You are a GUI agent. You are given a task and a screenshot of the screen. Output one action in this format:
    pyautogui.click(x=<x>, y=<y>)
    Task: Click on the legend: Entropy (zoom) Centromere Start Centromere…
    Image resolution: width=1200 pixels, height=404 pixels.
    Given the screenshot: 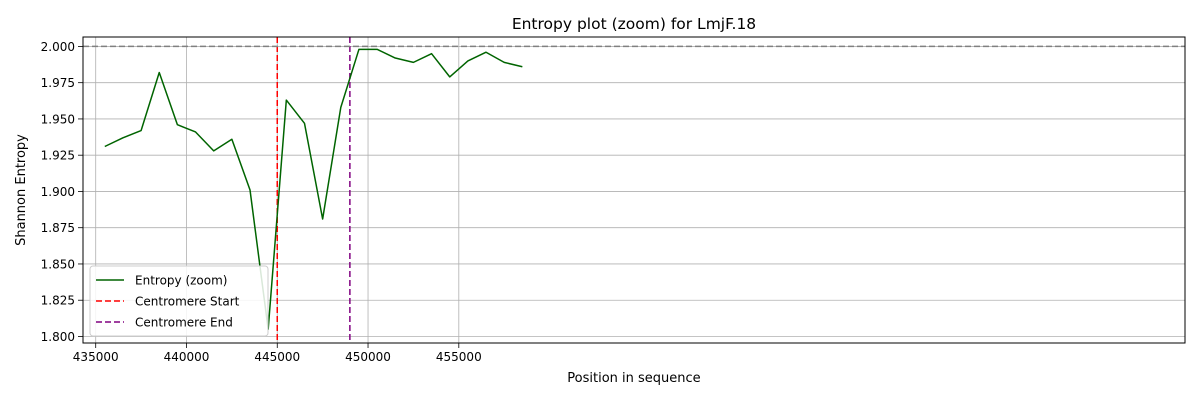 What is the action you would take?
    pyautogui.click(x=179, y=301)
    